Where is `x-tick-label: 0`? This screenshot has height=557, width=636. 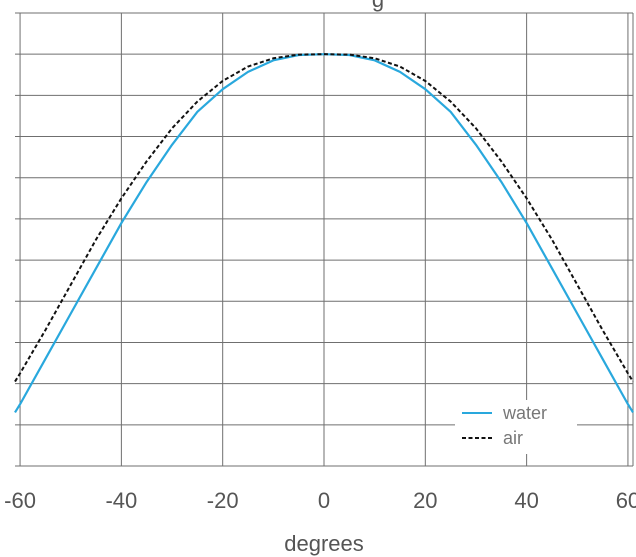 x-tick-label: 0 is located at coordinates (324, 500).